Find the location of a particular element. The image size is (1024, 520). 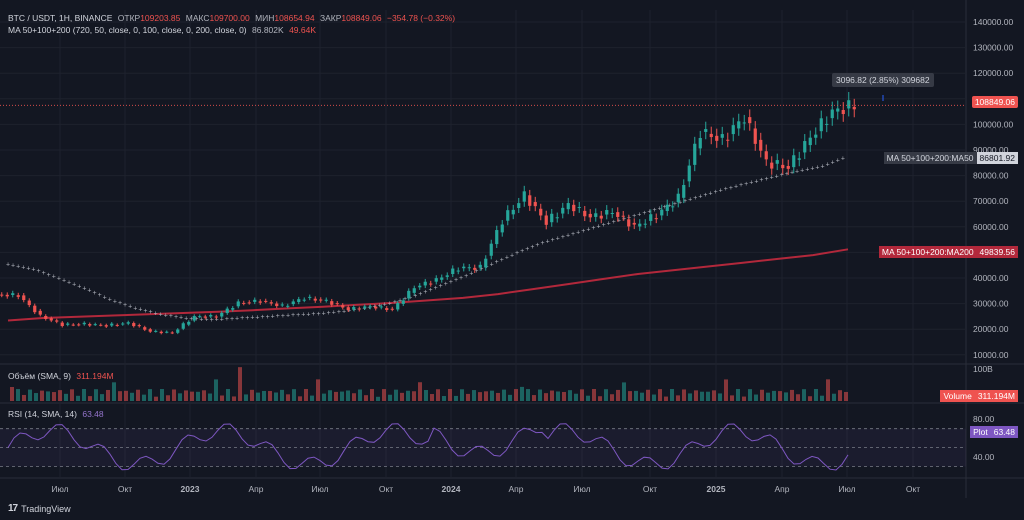

rsi-axis-label: 80.00 is located at coordinates (984, 419).